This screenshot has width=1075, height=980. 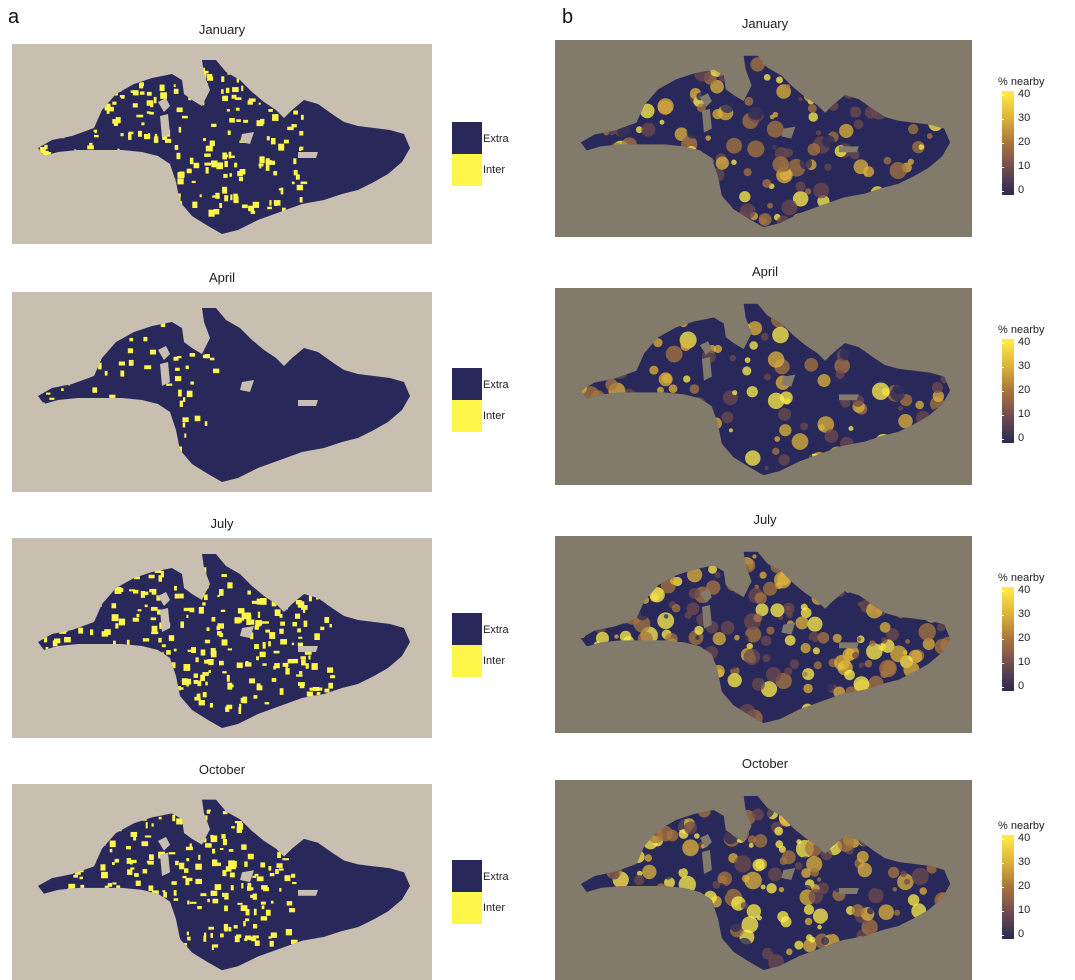 What do you see at coordinates (1021, 934) in the screenshot?
I see `colorbar-tick-label: 0` at bounding box center [1021, 934].